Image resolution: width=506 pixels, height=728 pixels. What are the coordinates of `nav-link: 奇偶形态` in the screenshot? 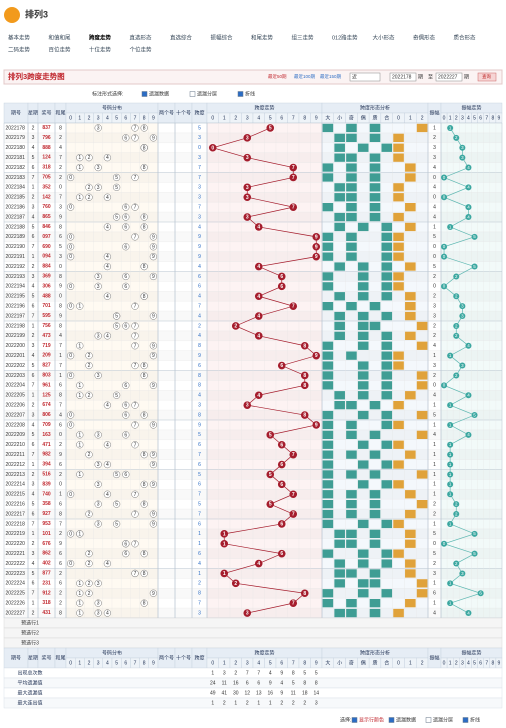 It's located at (424, 37).